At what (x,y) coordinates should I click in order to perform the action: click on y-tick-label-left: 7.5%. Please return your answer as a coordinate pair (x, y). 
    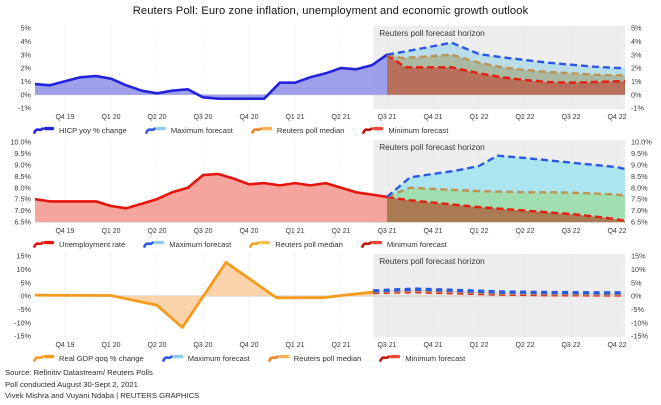
    Looking at the image, I should click on (22, 199).